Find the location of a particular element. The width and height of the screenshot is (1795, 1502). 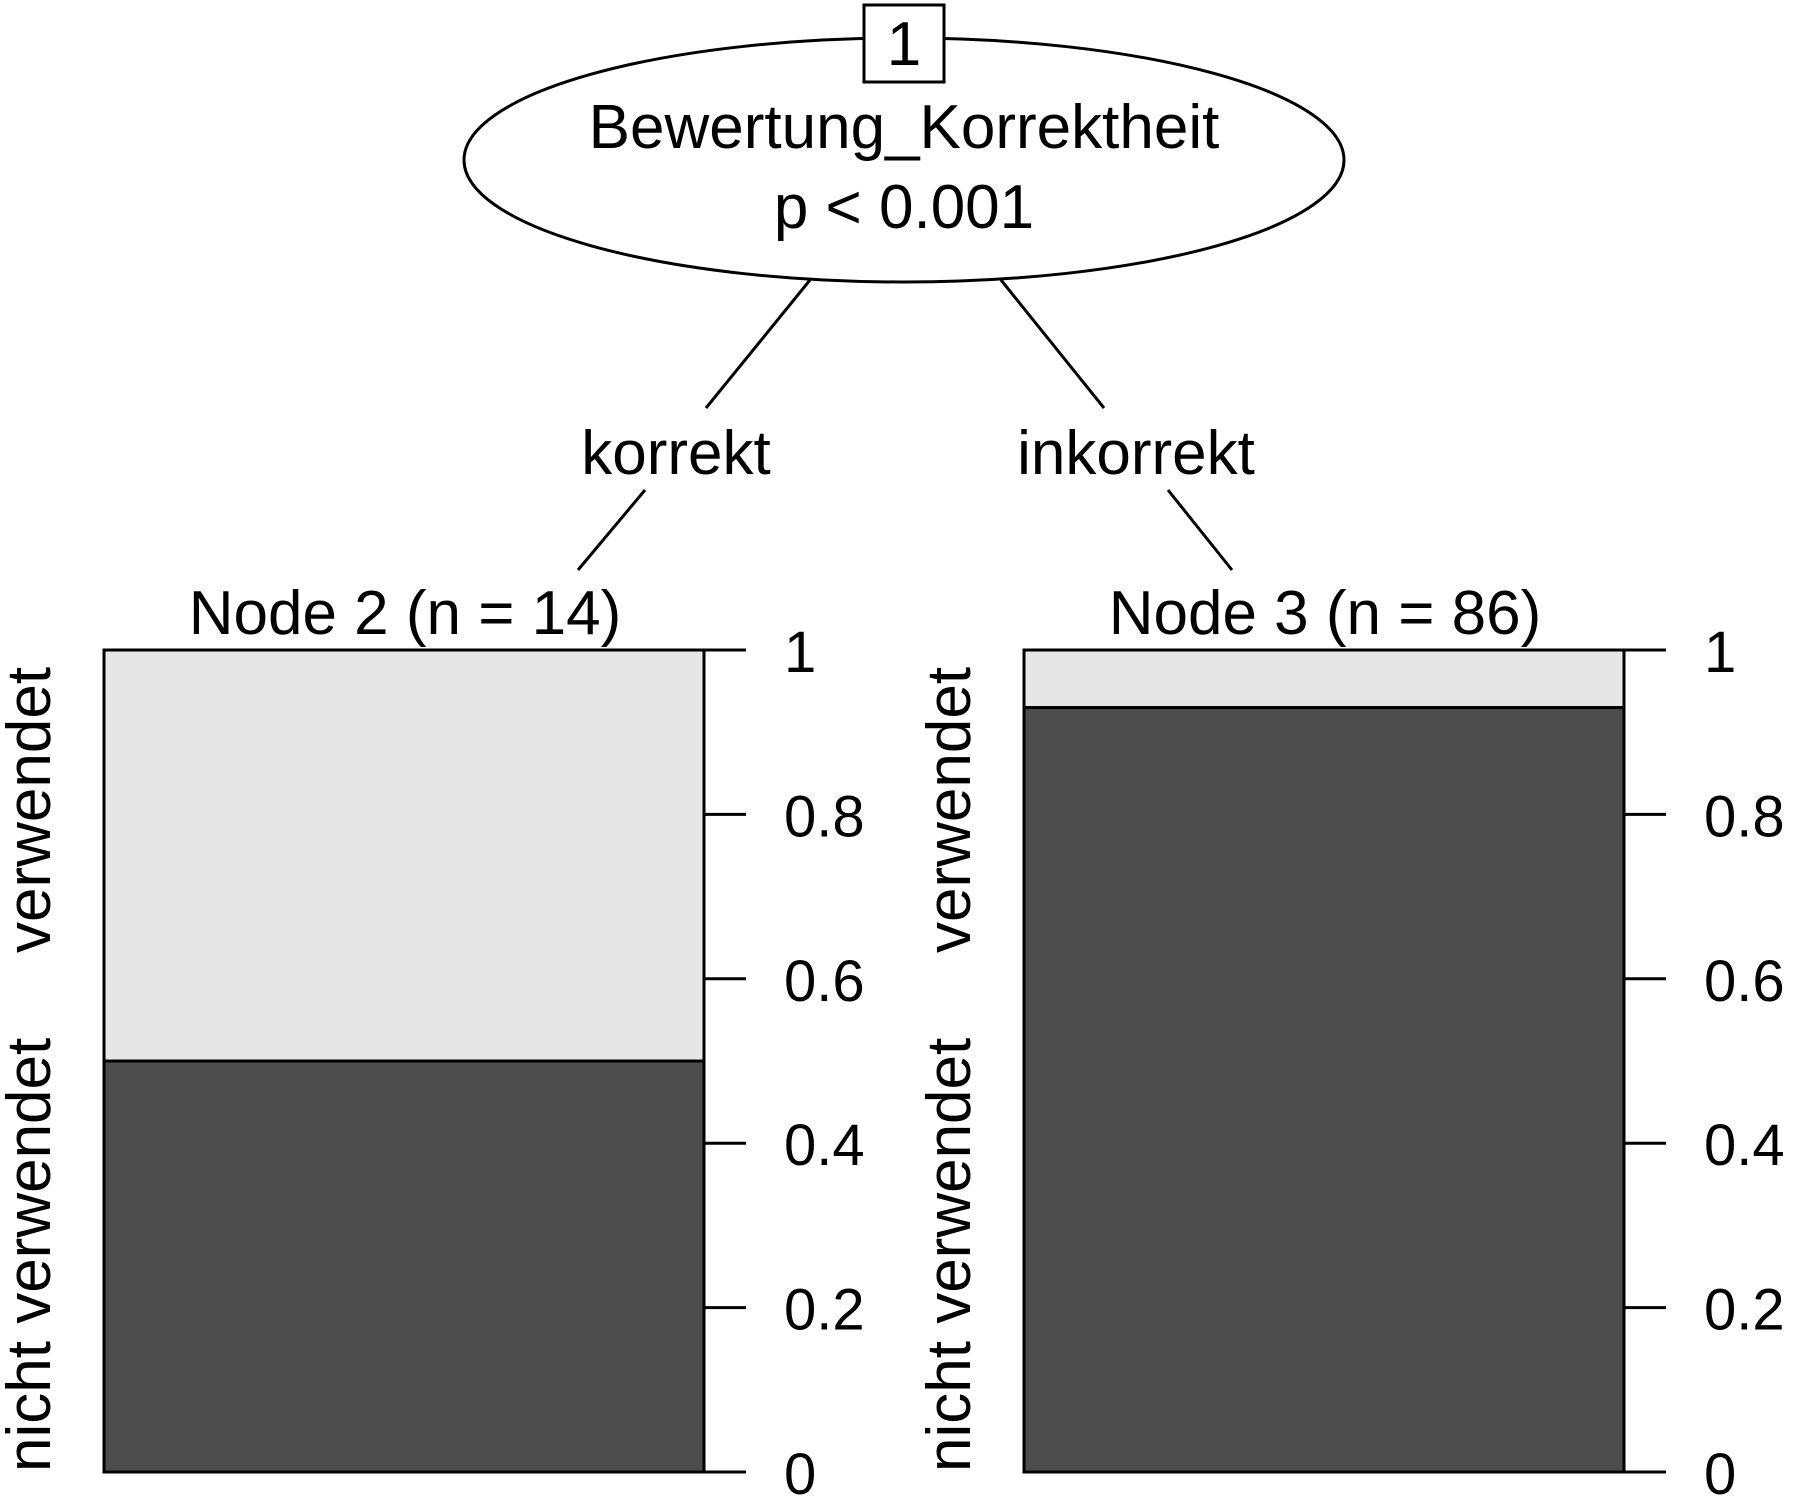

node3-y-tick-label: 0.6 is located at coordinates (1744, 981).